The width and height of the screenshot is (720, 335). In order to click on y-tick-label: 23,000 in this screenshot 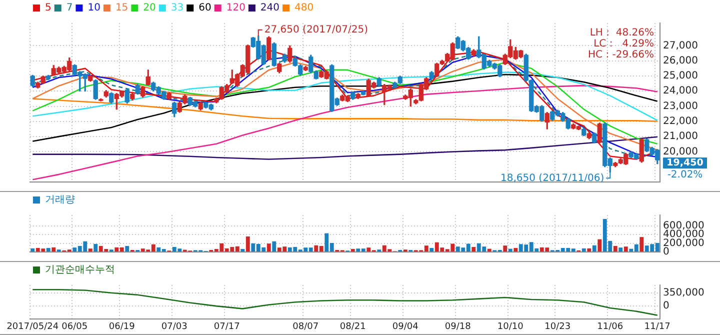, I will do `click(680, 106)`.